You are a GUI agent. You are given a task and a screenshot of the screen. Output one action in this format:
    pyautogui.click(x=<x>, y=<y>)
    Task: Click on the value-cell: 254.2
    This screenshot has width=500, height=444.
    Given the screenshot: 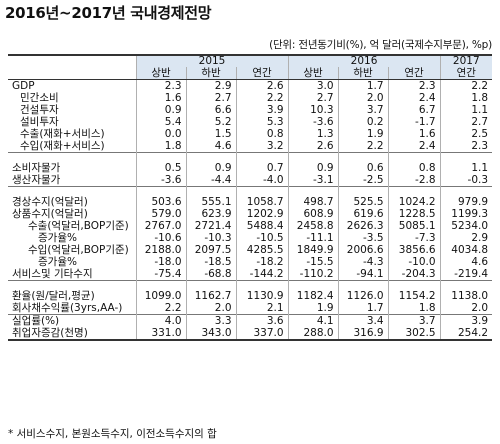 What is the action you would take?
    pyautogui.click(x=466, y=334)
    